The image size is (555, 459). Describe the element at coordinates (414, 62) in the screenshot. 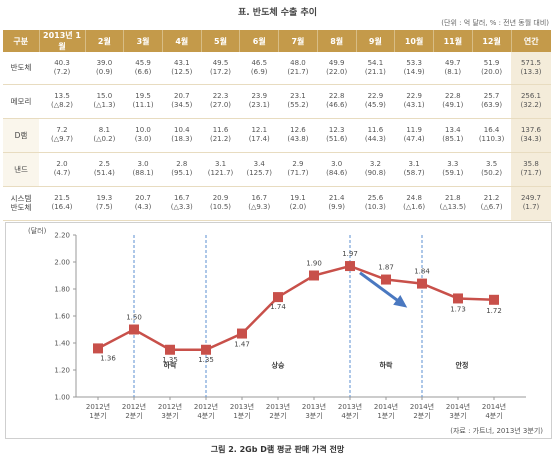

I see `cell-value: 53.3` at that location.